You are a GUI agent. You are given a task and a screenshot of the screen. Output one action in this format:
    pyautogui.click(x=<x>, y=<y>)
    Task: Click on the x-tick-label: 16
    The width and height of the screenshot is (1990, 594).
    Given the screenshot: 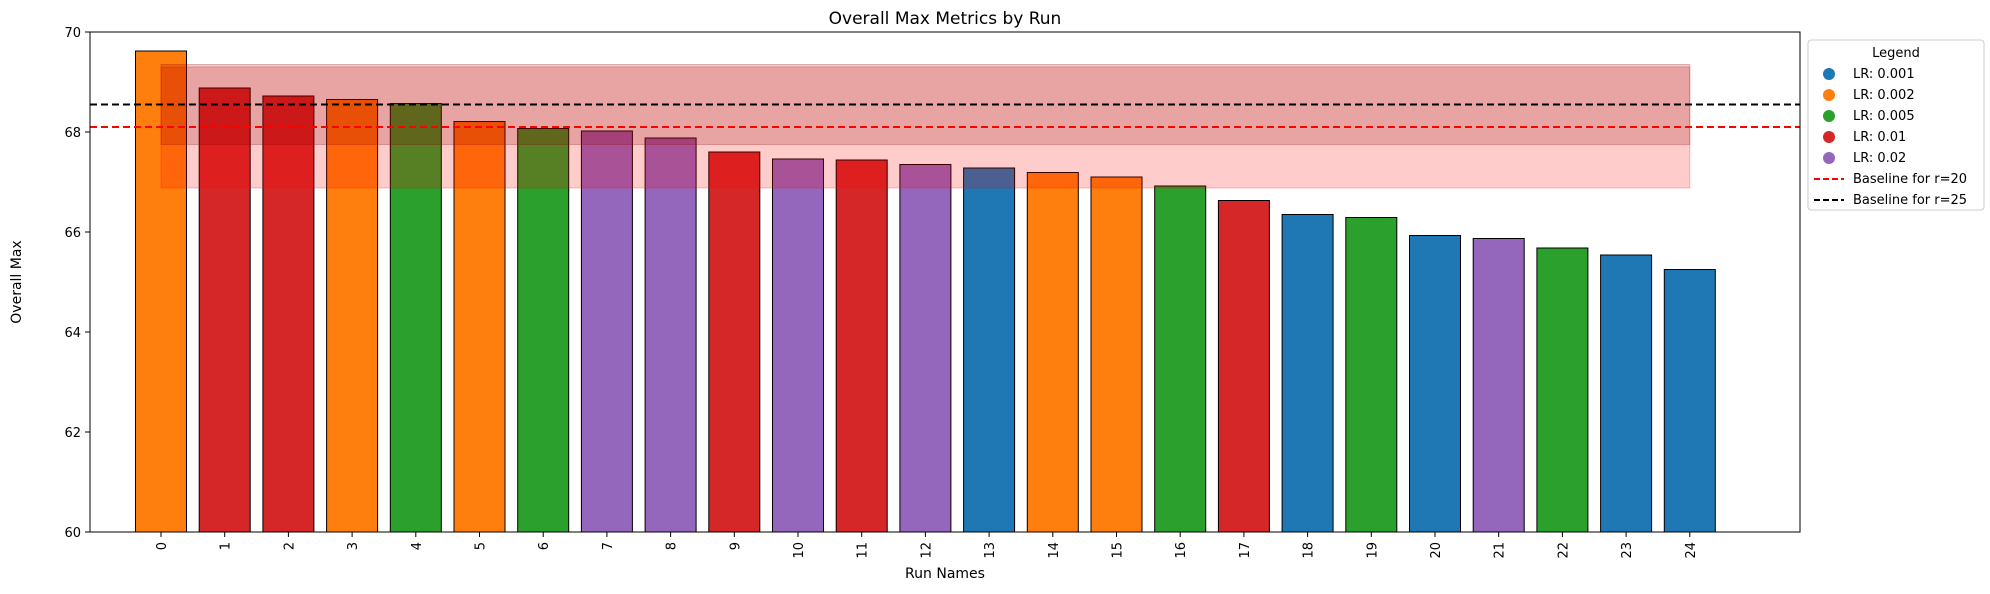 What is the action you would take?
    pyautogui.click(x=1181, y=550)
    